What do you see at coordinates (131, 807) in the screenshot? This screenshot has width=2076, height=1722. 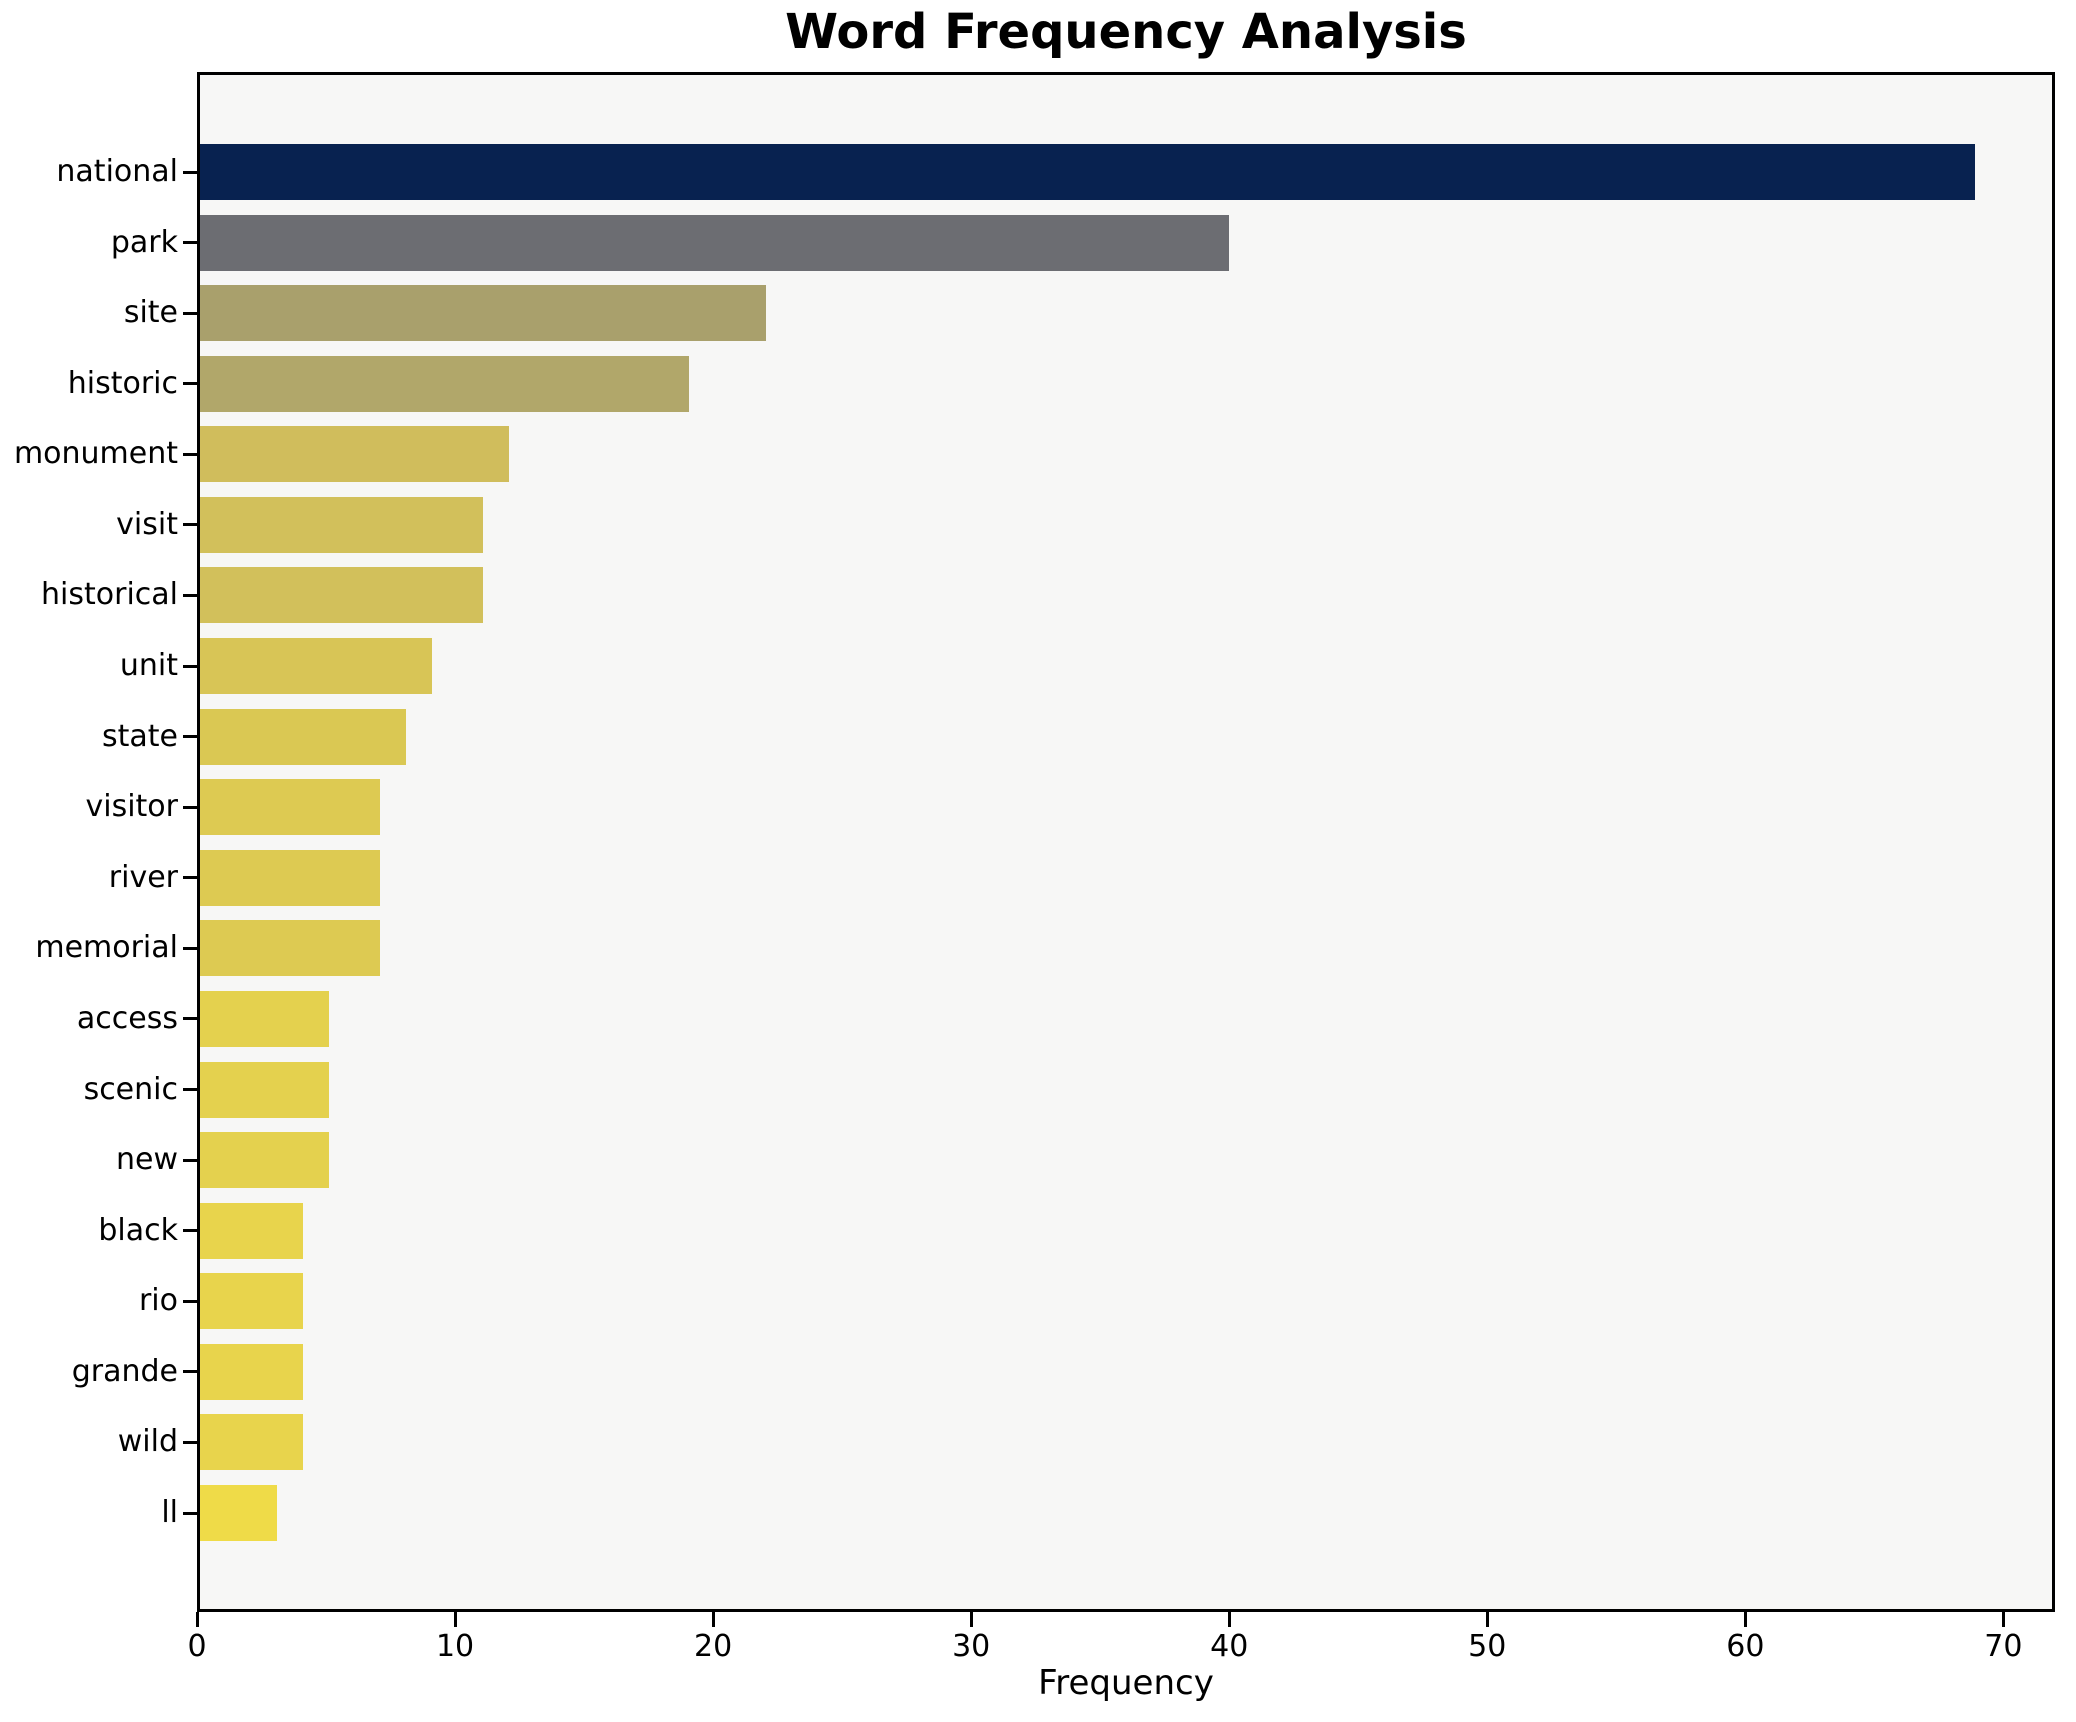 I see `y-tick-label: visitor` at bounding box center [131, 807].